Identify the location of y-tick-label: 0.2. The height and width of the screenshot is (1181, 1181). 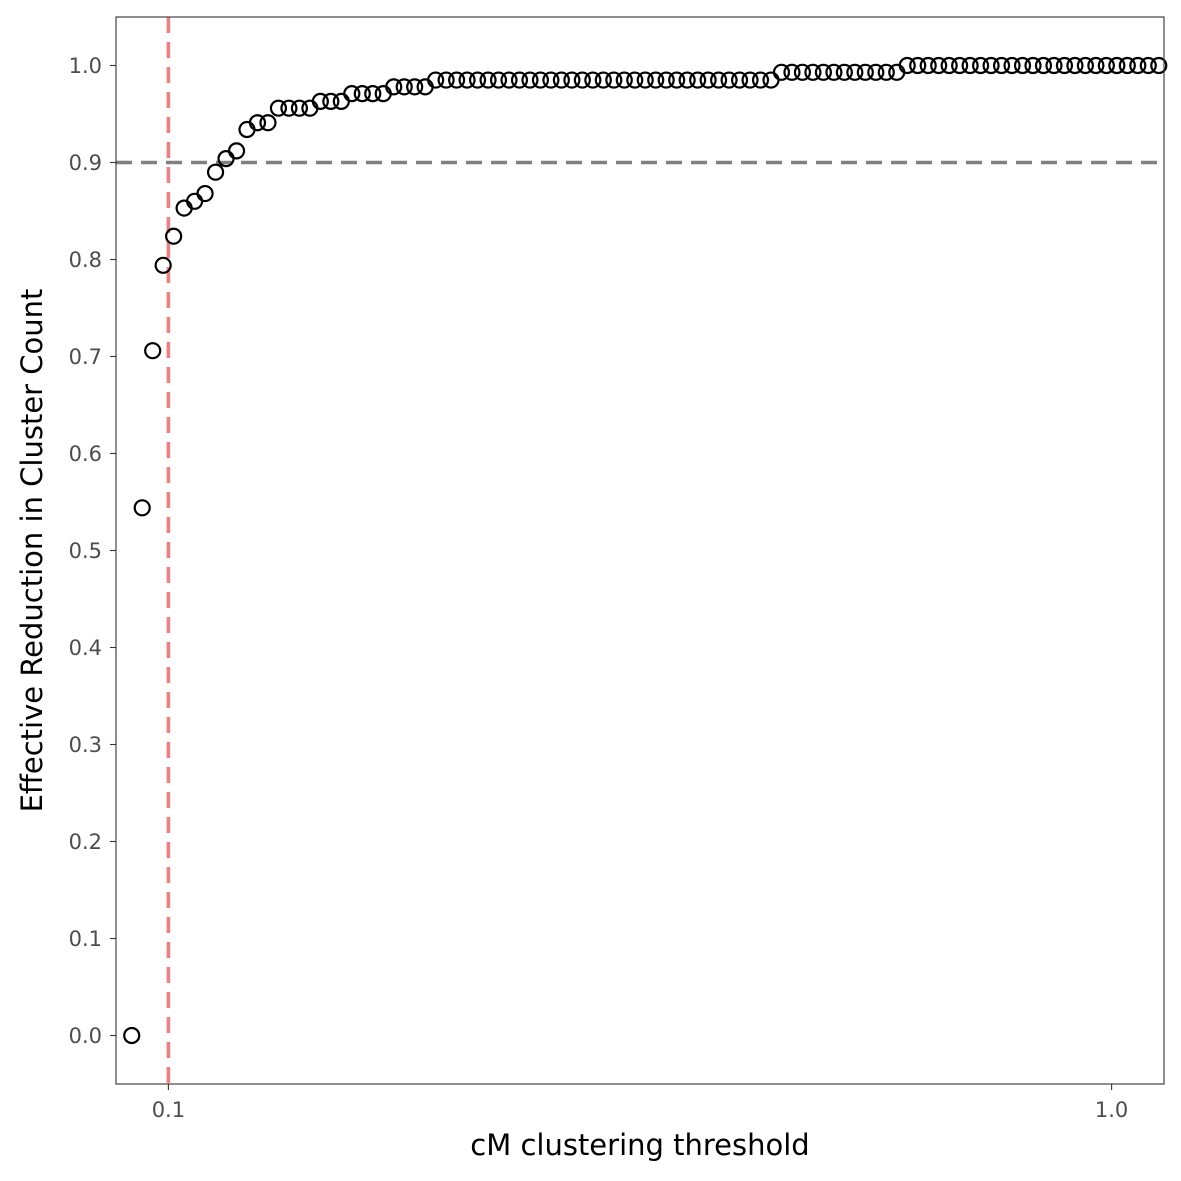
(85, 842).